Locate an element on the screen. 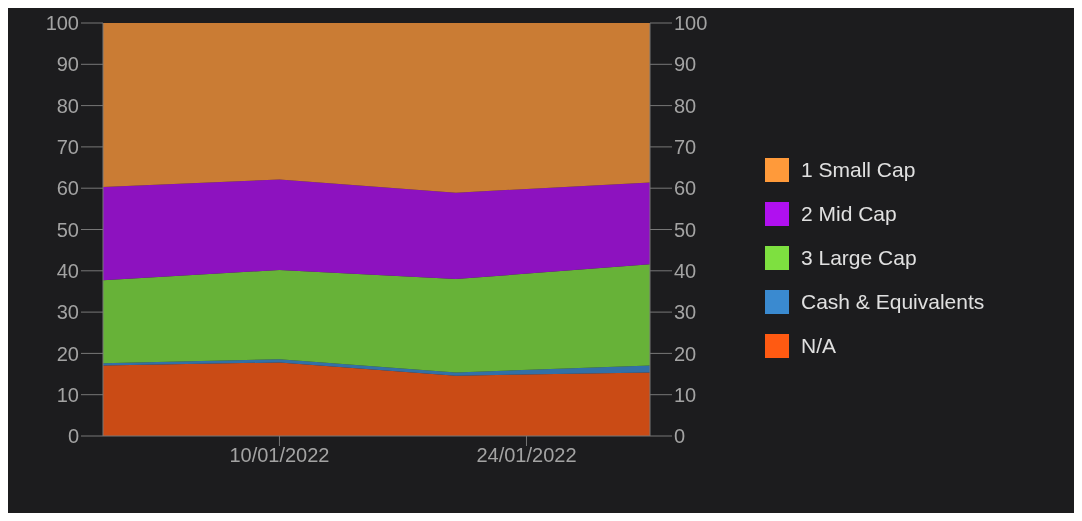  y-tick-label: 80 is located at coordinates (67, 105).